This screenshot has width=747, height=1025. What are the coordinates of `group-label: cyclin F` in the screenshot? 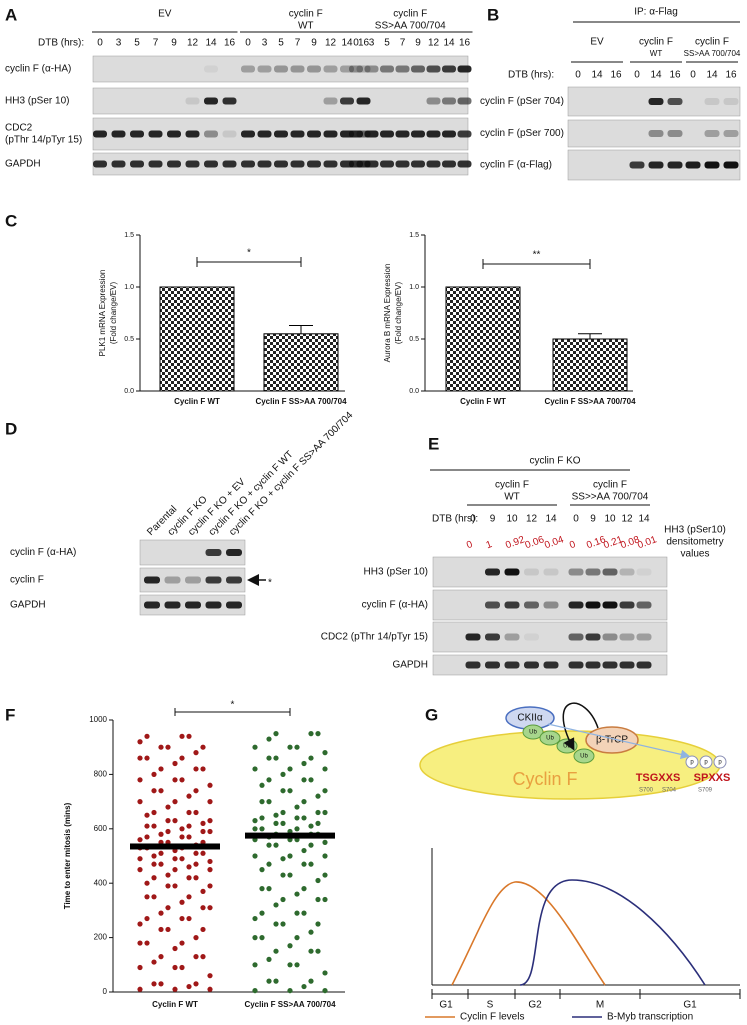 It's located at (656, 42).